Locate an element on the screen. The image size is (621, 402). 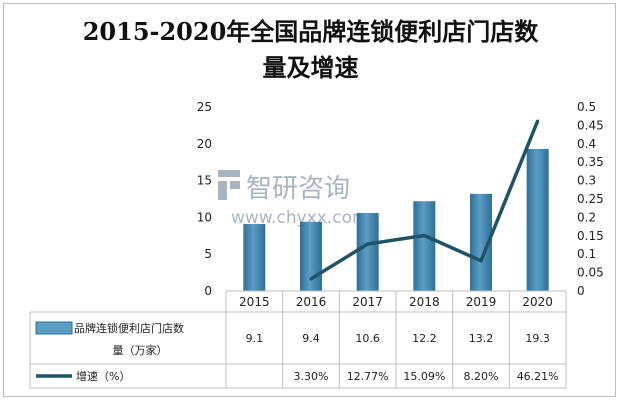
x-tick-label: 2018 is located at coordinates (424, 302).